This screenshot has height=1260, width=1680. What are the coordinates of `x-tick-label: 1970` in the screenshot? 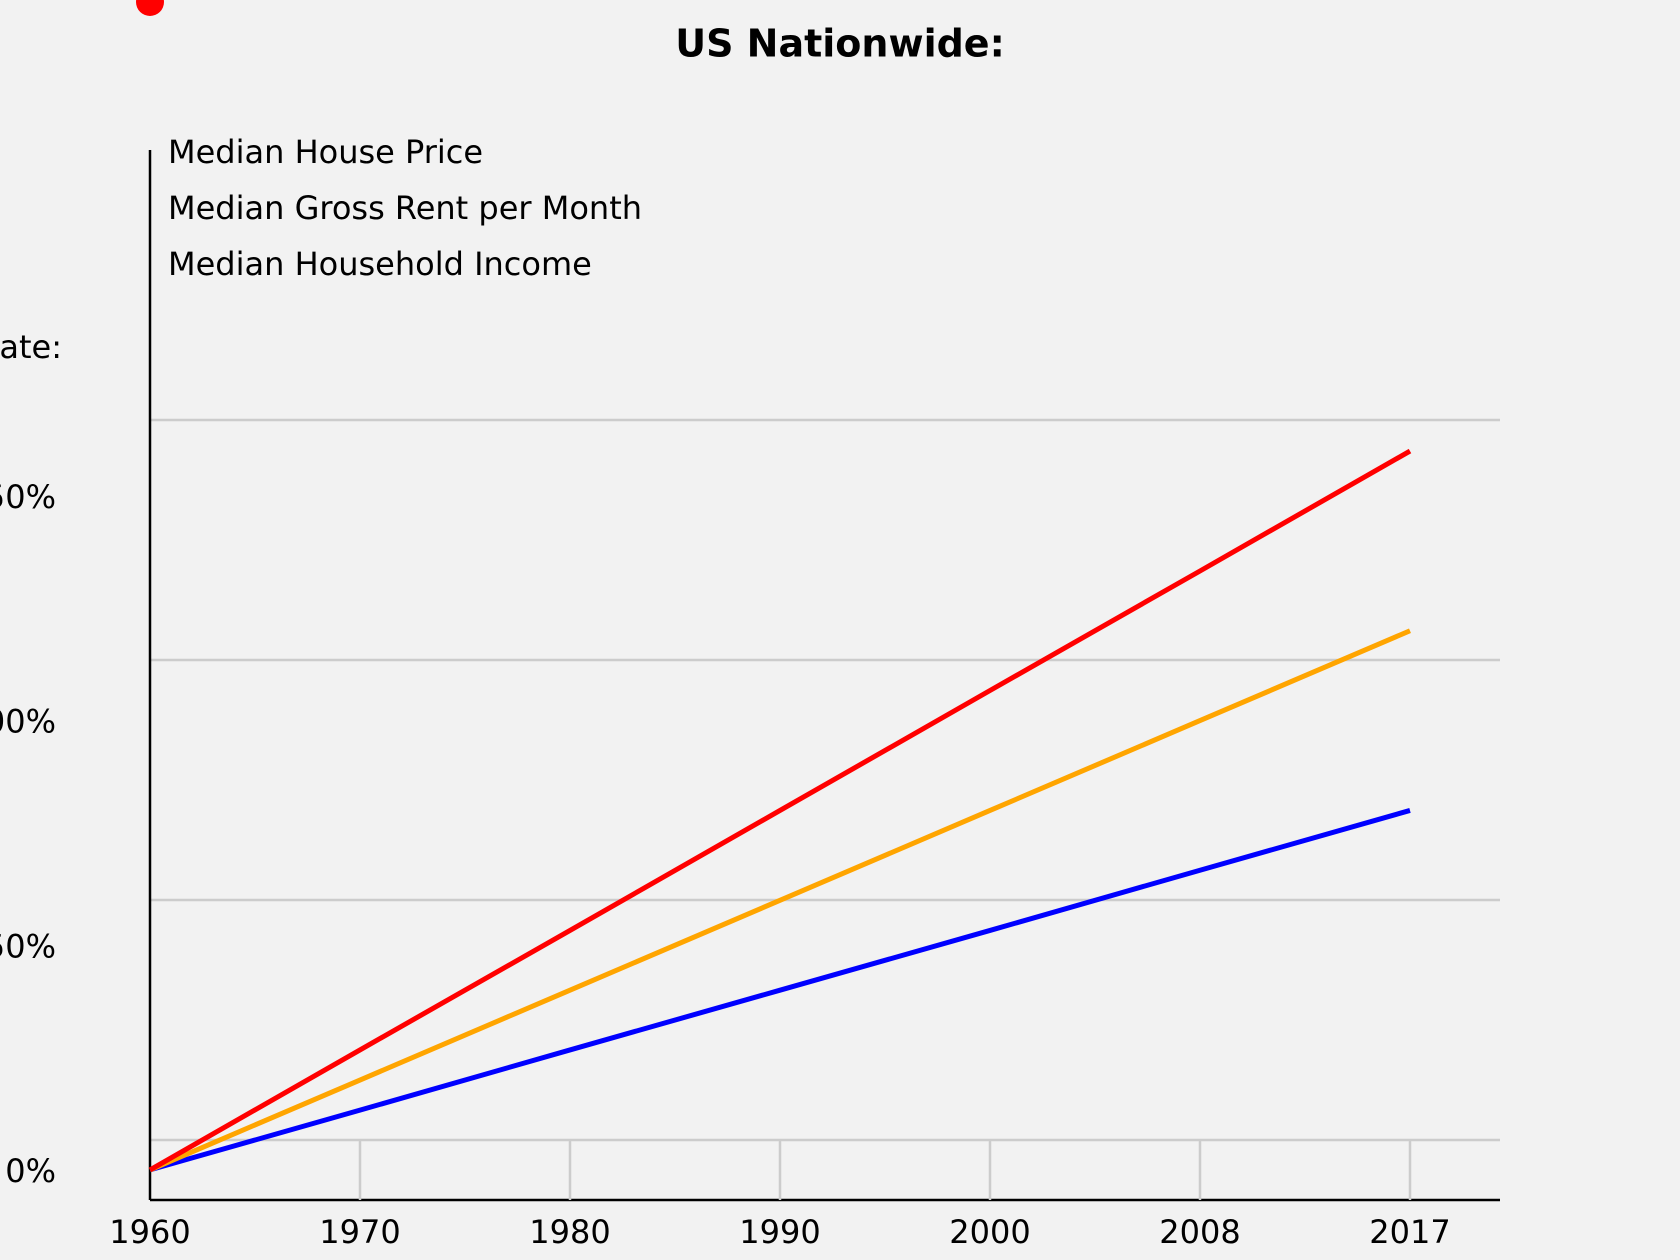 It's located at (359, 1232).